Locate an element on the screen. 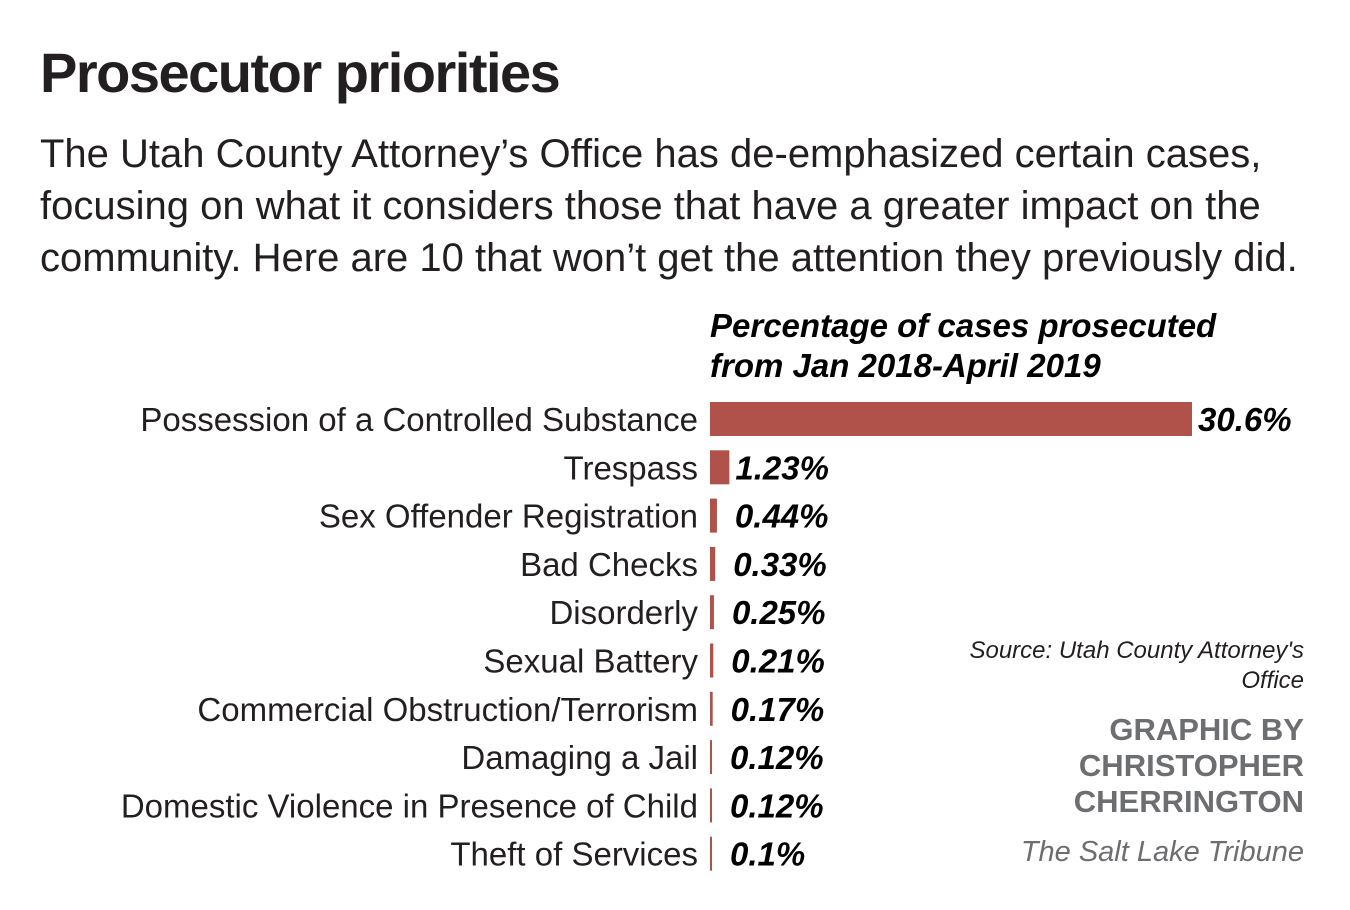 The width and height of the screenshot is (1350, 910). value-label: 0.21% is located at coordinates (778, 661).